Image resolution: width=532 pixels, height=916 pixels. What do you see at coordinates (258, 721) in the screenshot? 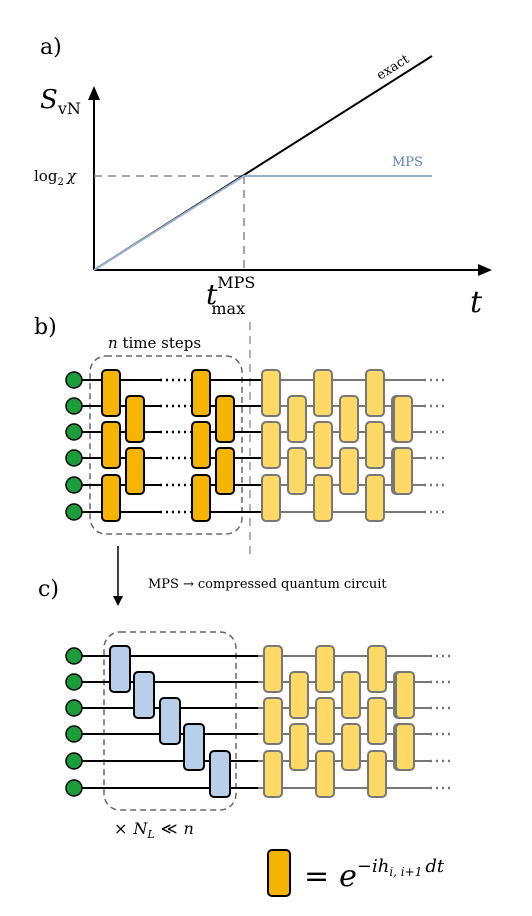
I see `circuit-c` at bounding box center [258, 721].